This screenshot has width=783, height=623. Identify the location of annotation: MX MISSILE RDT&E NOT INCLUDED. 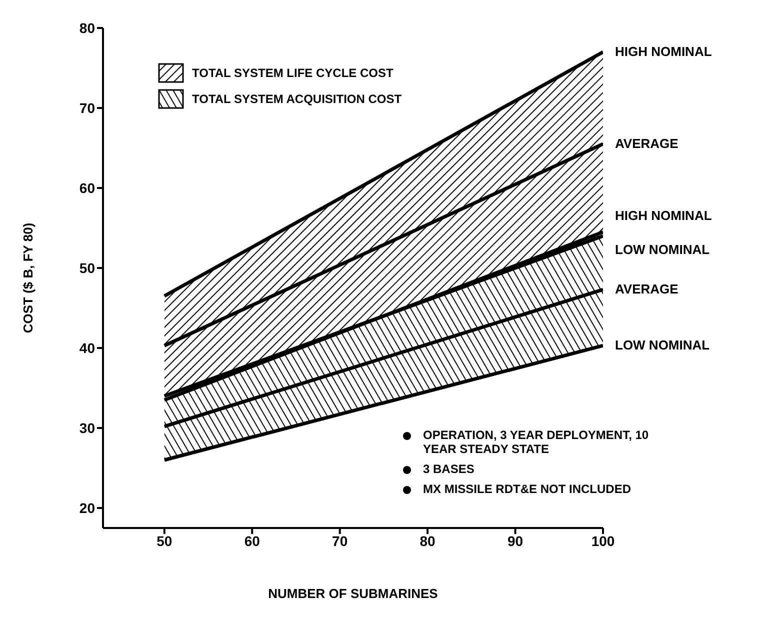
(527, 489).